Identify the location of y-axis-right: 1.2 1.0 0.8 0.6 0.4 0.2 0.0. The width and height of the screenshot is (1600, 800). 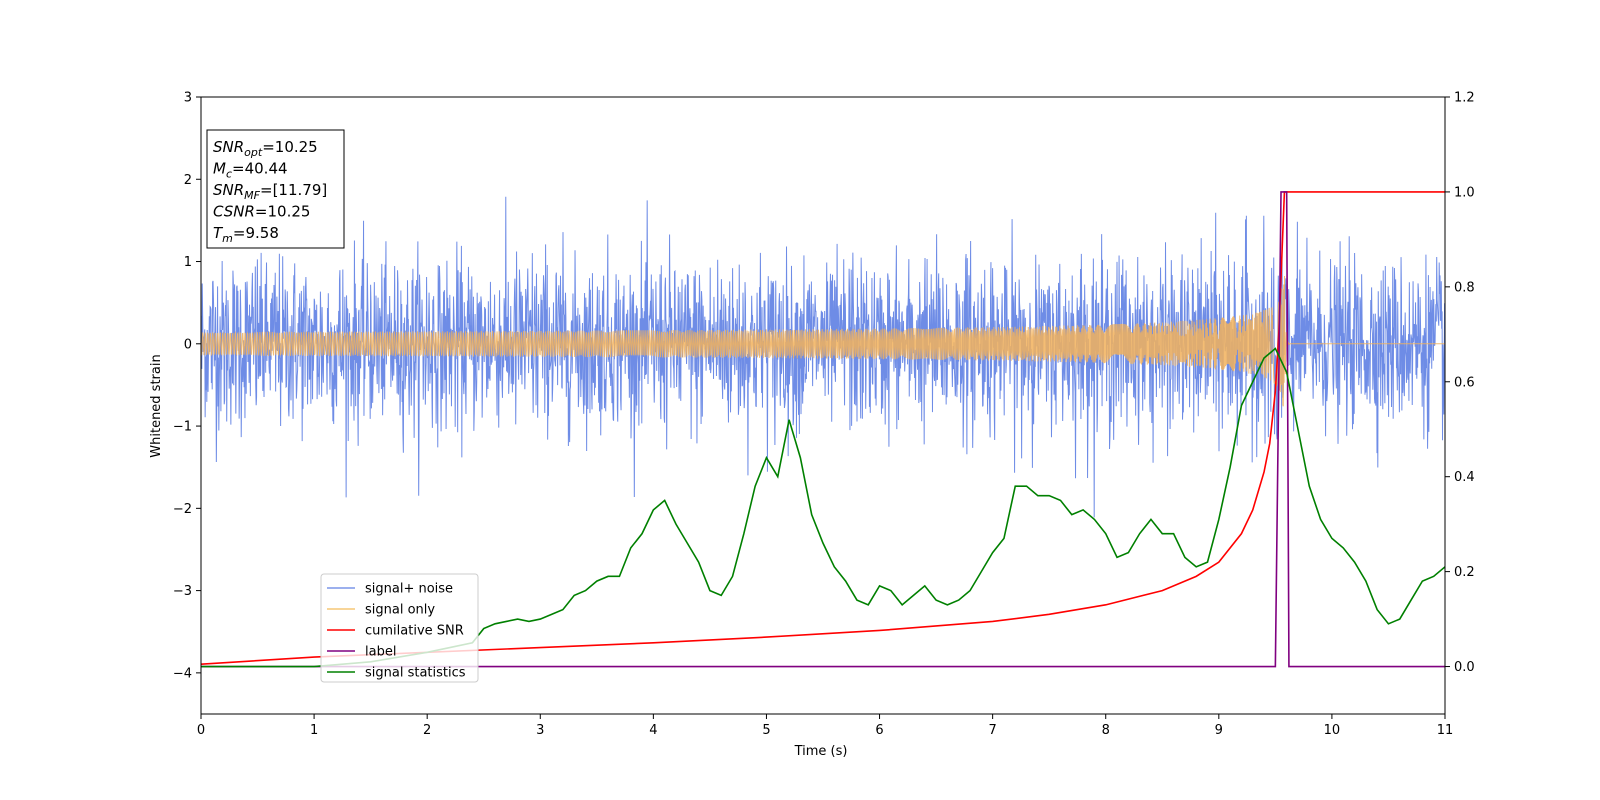
(1460, 383).